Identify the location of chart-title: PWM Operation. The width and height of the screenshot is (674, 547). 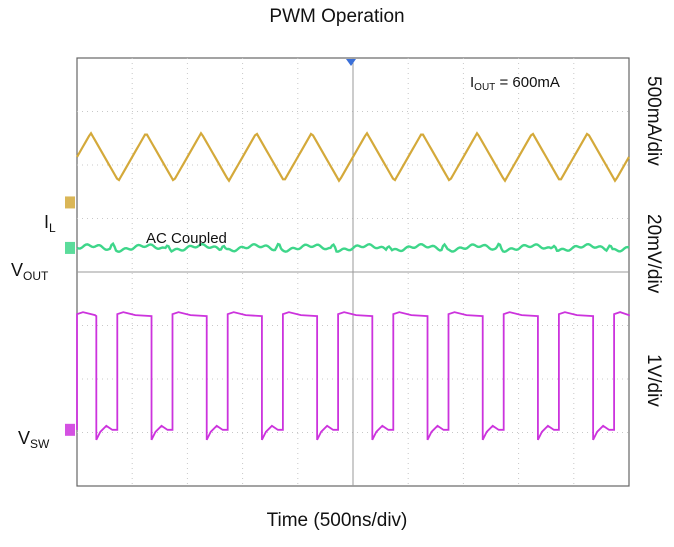
(337, 16).